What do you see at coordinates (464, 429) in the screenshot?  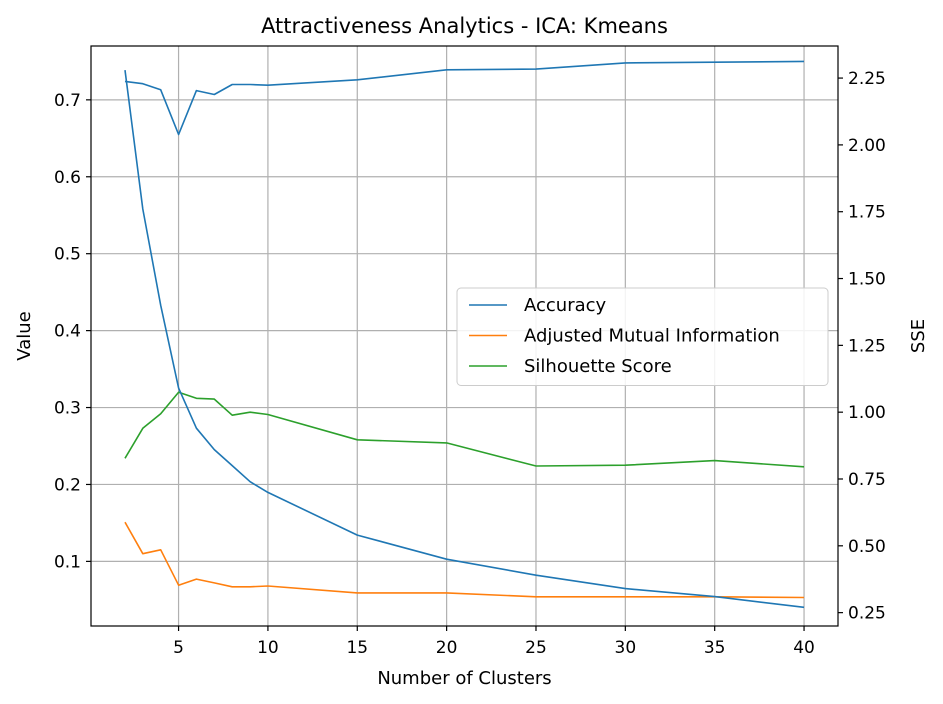 I see `series-line-silhouette-score` at bounding box center [464, 429].